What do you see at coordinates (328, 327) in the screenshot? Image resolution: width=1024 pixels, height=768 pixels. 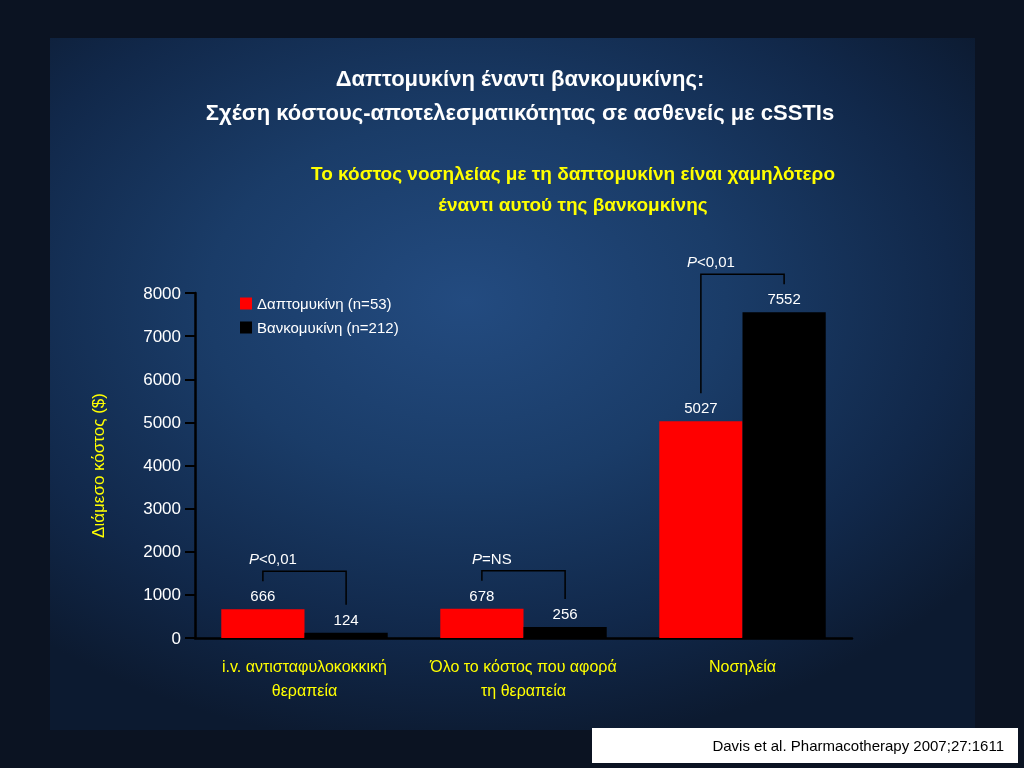 I see `legend-label: Βανκομυκίνη (n=212)` at bounding box center [328, 327].